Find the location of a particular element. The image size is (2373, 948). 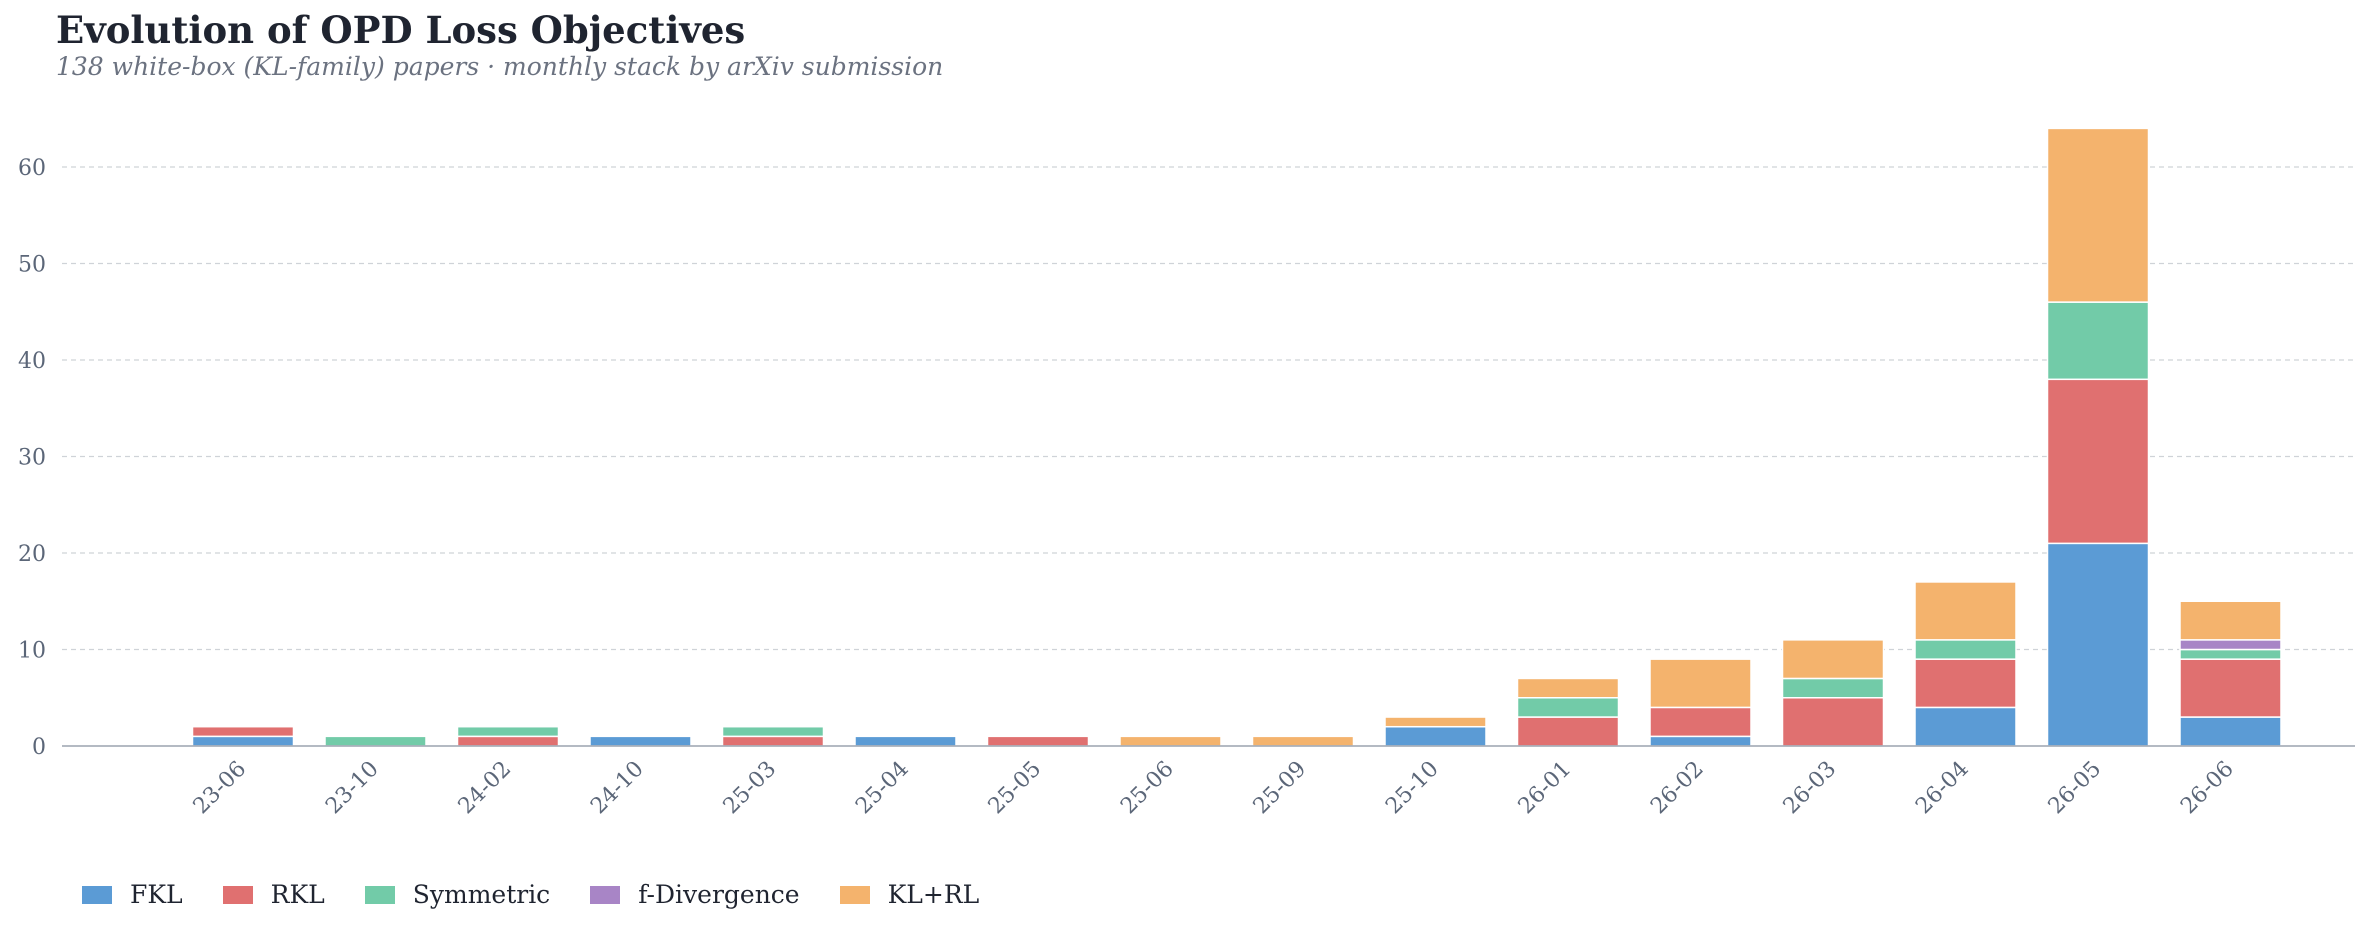

bar-26-03-symmetric is located at coordinates (1833, 688).